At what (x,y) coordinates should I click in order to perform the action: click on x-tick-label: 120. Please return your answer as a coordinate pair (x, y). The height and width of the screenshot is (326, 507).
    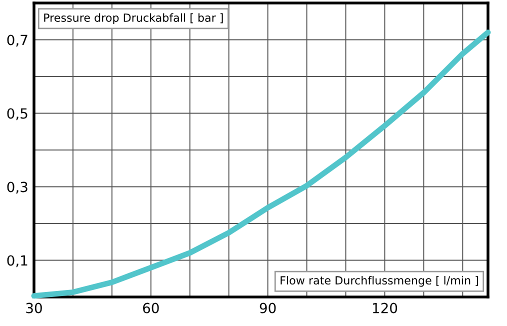
    Looking at the image, I should click on (385, 308).